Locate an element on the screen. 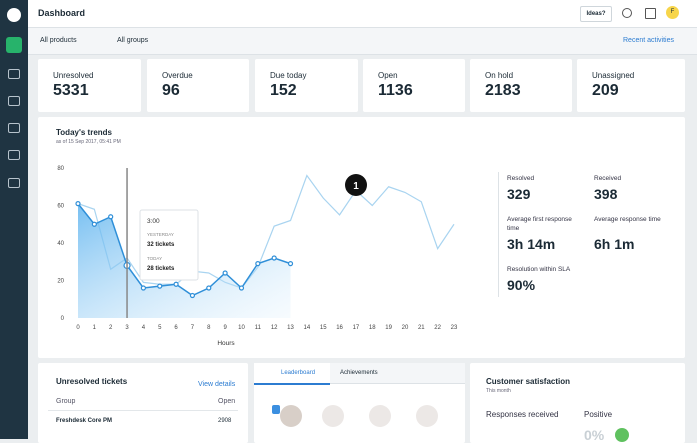 The width and height of the screenshot is (697, 443). contacts-icon is located at coordinates (14, 101).